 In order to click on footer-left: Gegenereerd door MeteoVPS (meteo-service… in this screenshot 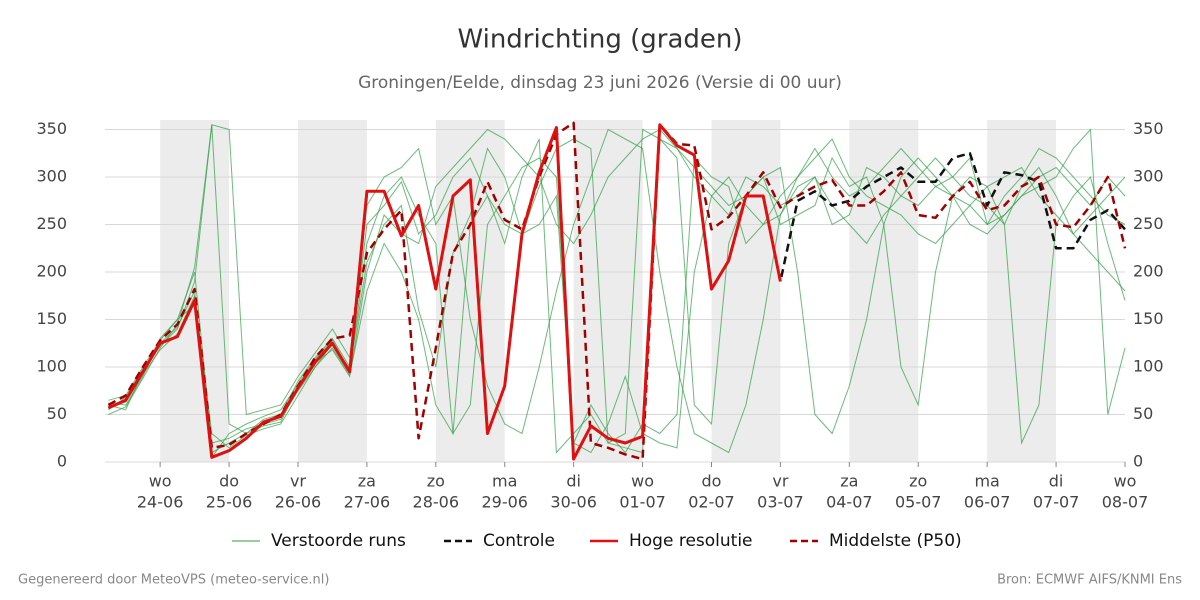, I will do `click(173, 580)`.